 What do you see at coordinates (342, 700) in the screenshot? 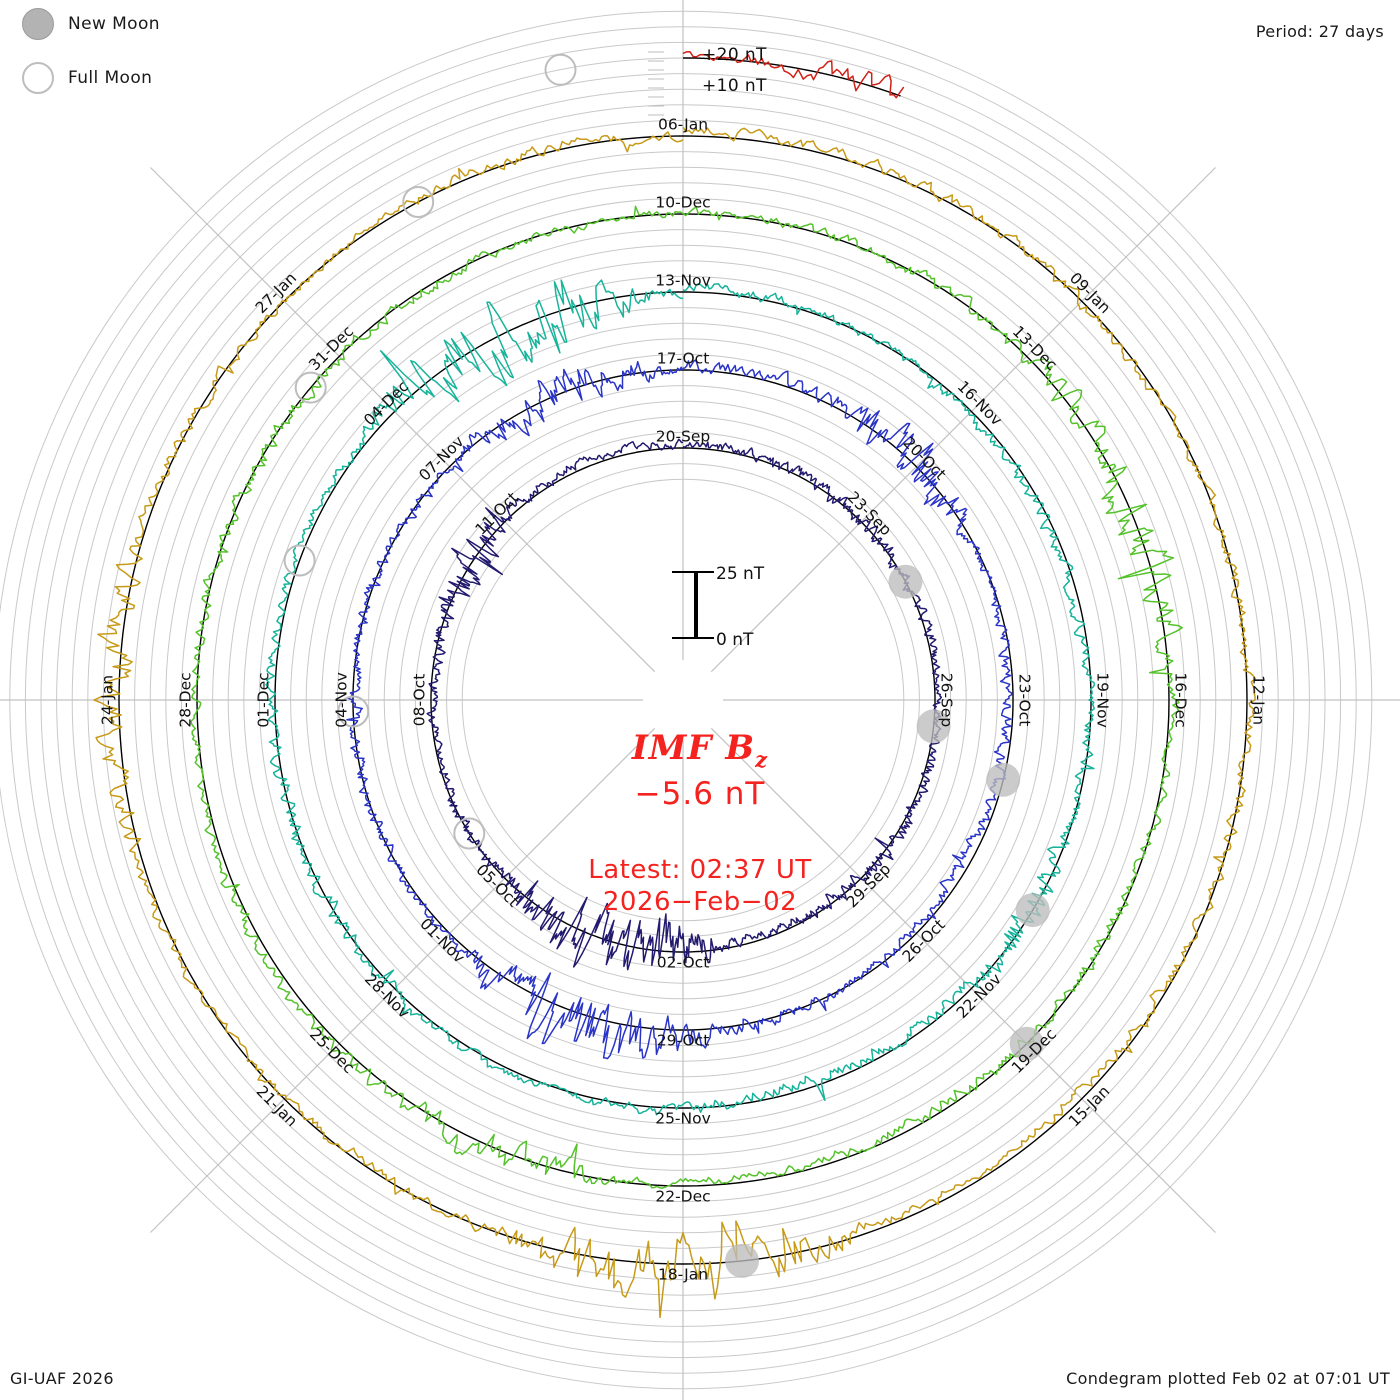
I see `date-label: 04-Nov` at bounding box center [342, 700].